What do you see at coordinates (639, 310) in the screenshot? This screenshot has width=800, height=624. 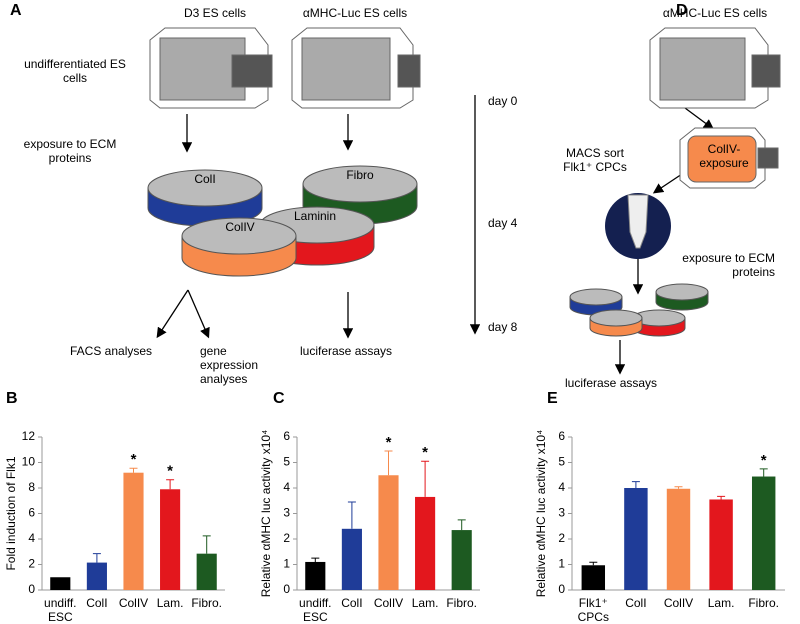 I see `small-dishes` at bounding box center [639, 310].